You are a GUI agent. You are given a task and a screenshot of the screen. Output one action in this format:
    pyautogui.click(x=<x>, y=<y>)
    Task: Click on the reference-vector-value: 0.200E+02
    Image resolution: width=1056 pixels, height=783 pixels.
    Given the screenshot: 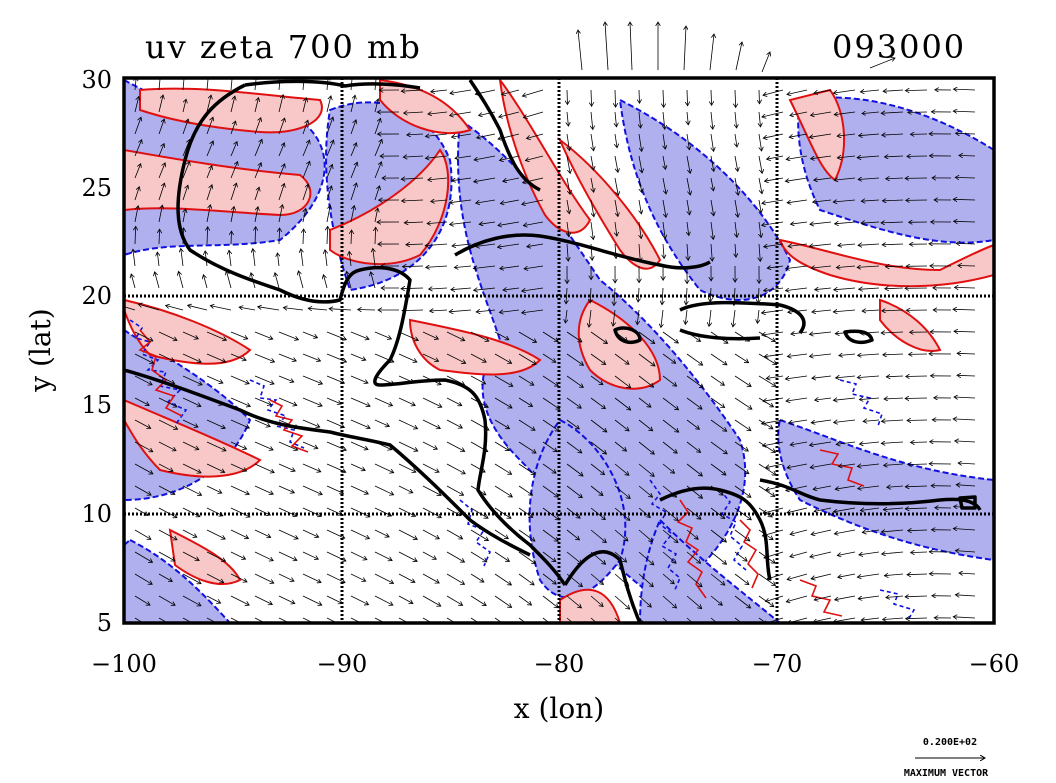 What is the action you would take?
    pyautogui.click(x=950, y=742)
    